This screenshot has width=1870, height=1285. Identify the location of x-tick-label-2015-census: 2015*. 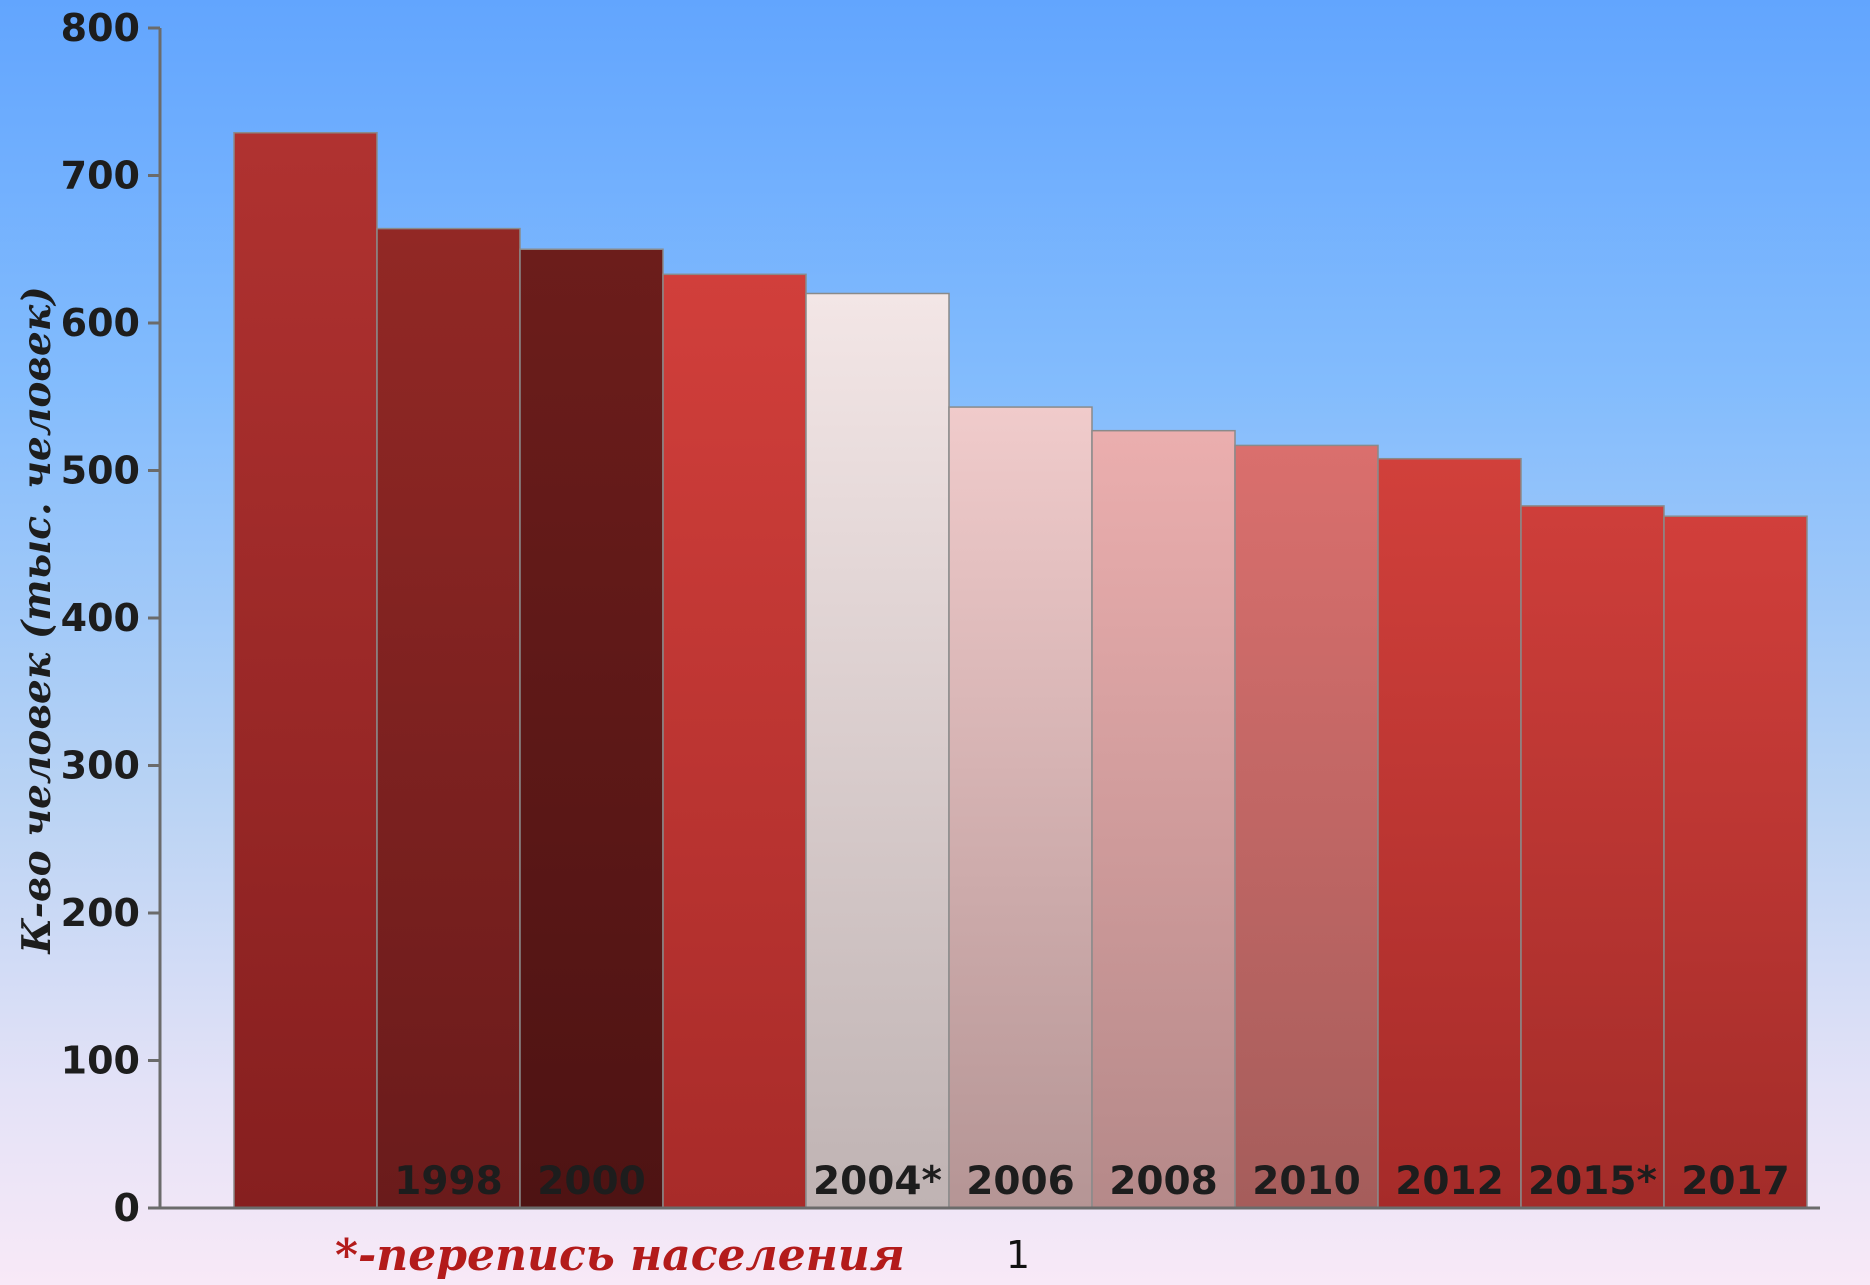
(1592, 1181).